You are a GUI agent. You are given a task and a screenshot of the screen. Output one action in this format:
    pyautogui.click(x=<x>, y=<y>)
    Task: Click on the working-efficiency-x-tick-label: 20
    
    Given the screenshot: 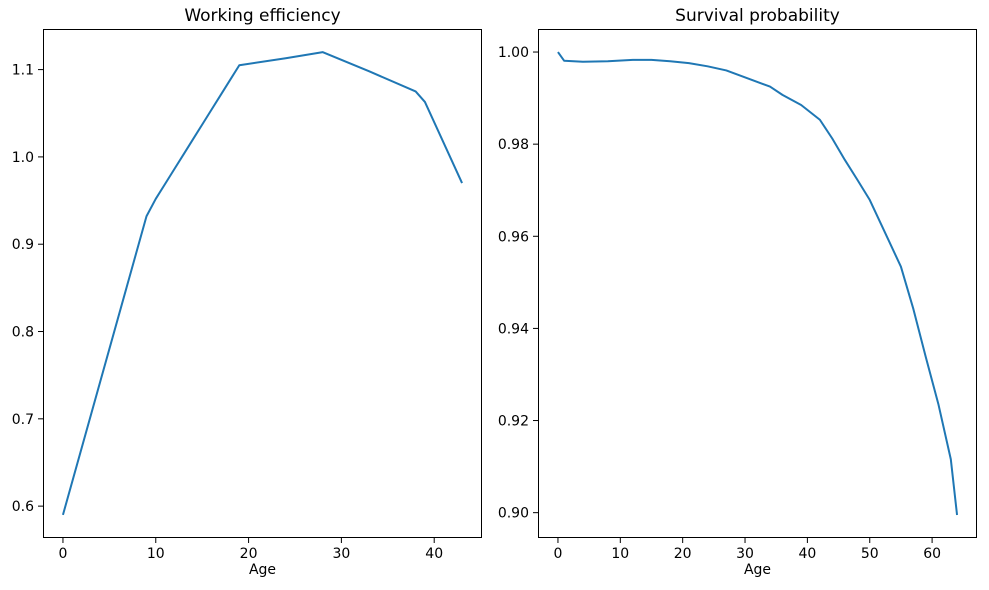 What is the action you would take?
    pyautogui.click(x=249, y=554)
    